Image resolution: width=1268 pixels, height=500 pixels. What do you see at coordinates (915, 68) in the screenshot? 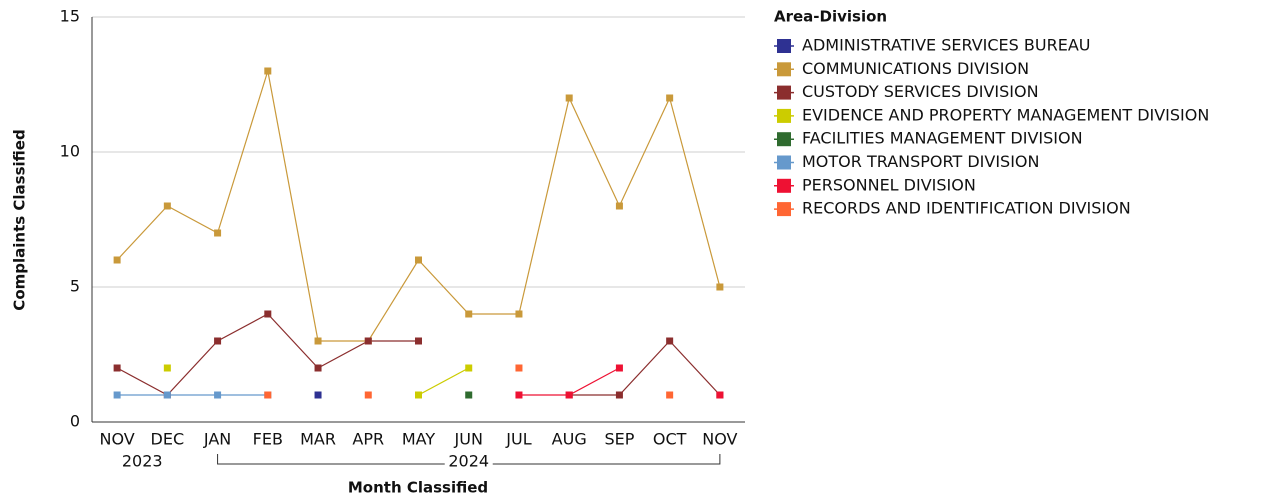
I see `legend-label: COMMUNICATIONS DIVISION` at bounding box center [915, 68].